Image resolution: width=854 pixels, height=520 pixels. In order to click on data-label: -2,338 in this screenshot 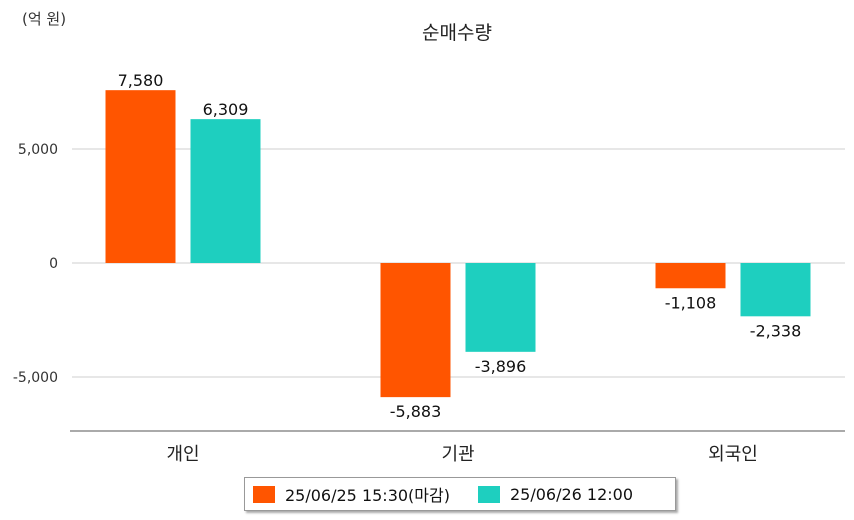, I will do `click(776, 330)`.